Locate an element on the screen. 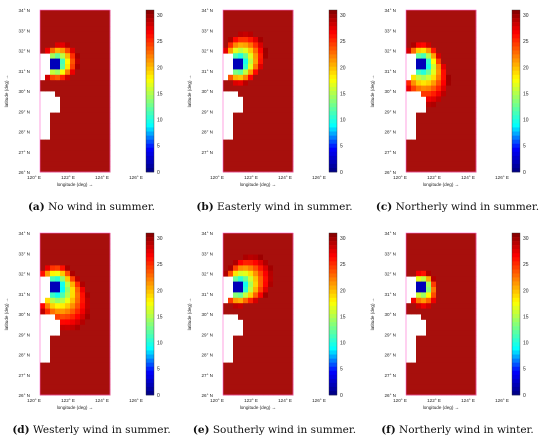  caption-label-d: (d) is located at coordinates (21, 430).